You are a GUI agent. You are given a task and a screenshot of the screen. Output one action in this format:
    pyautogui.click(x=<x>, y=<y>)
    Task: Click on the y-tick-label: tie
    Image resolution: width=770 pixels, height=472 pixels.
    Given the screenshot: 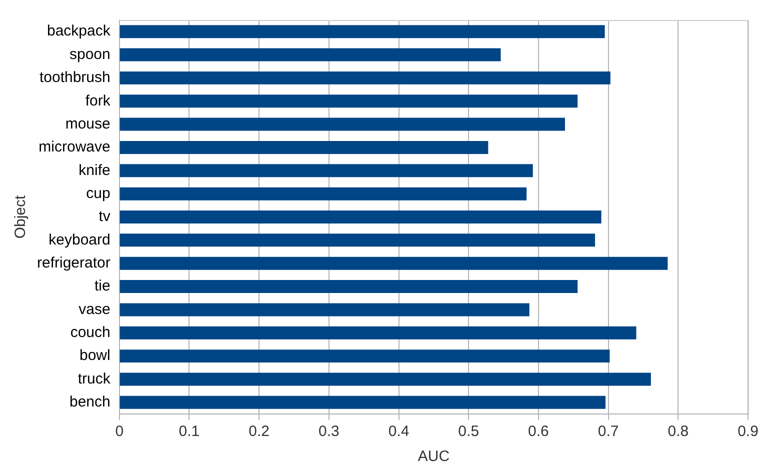 What is the action you would take?
    pyautogui.click(x=102, y=286)
    